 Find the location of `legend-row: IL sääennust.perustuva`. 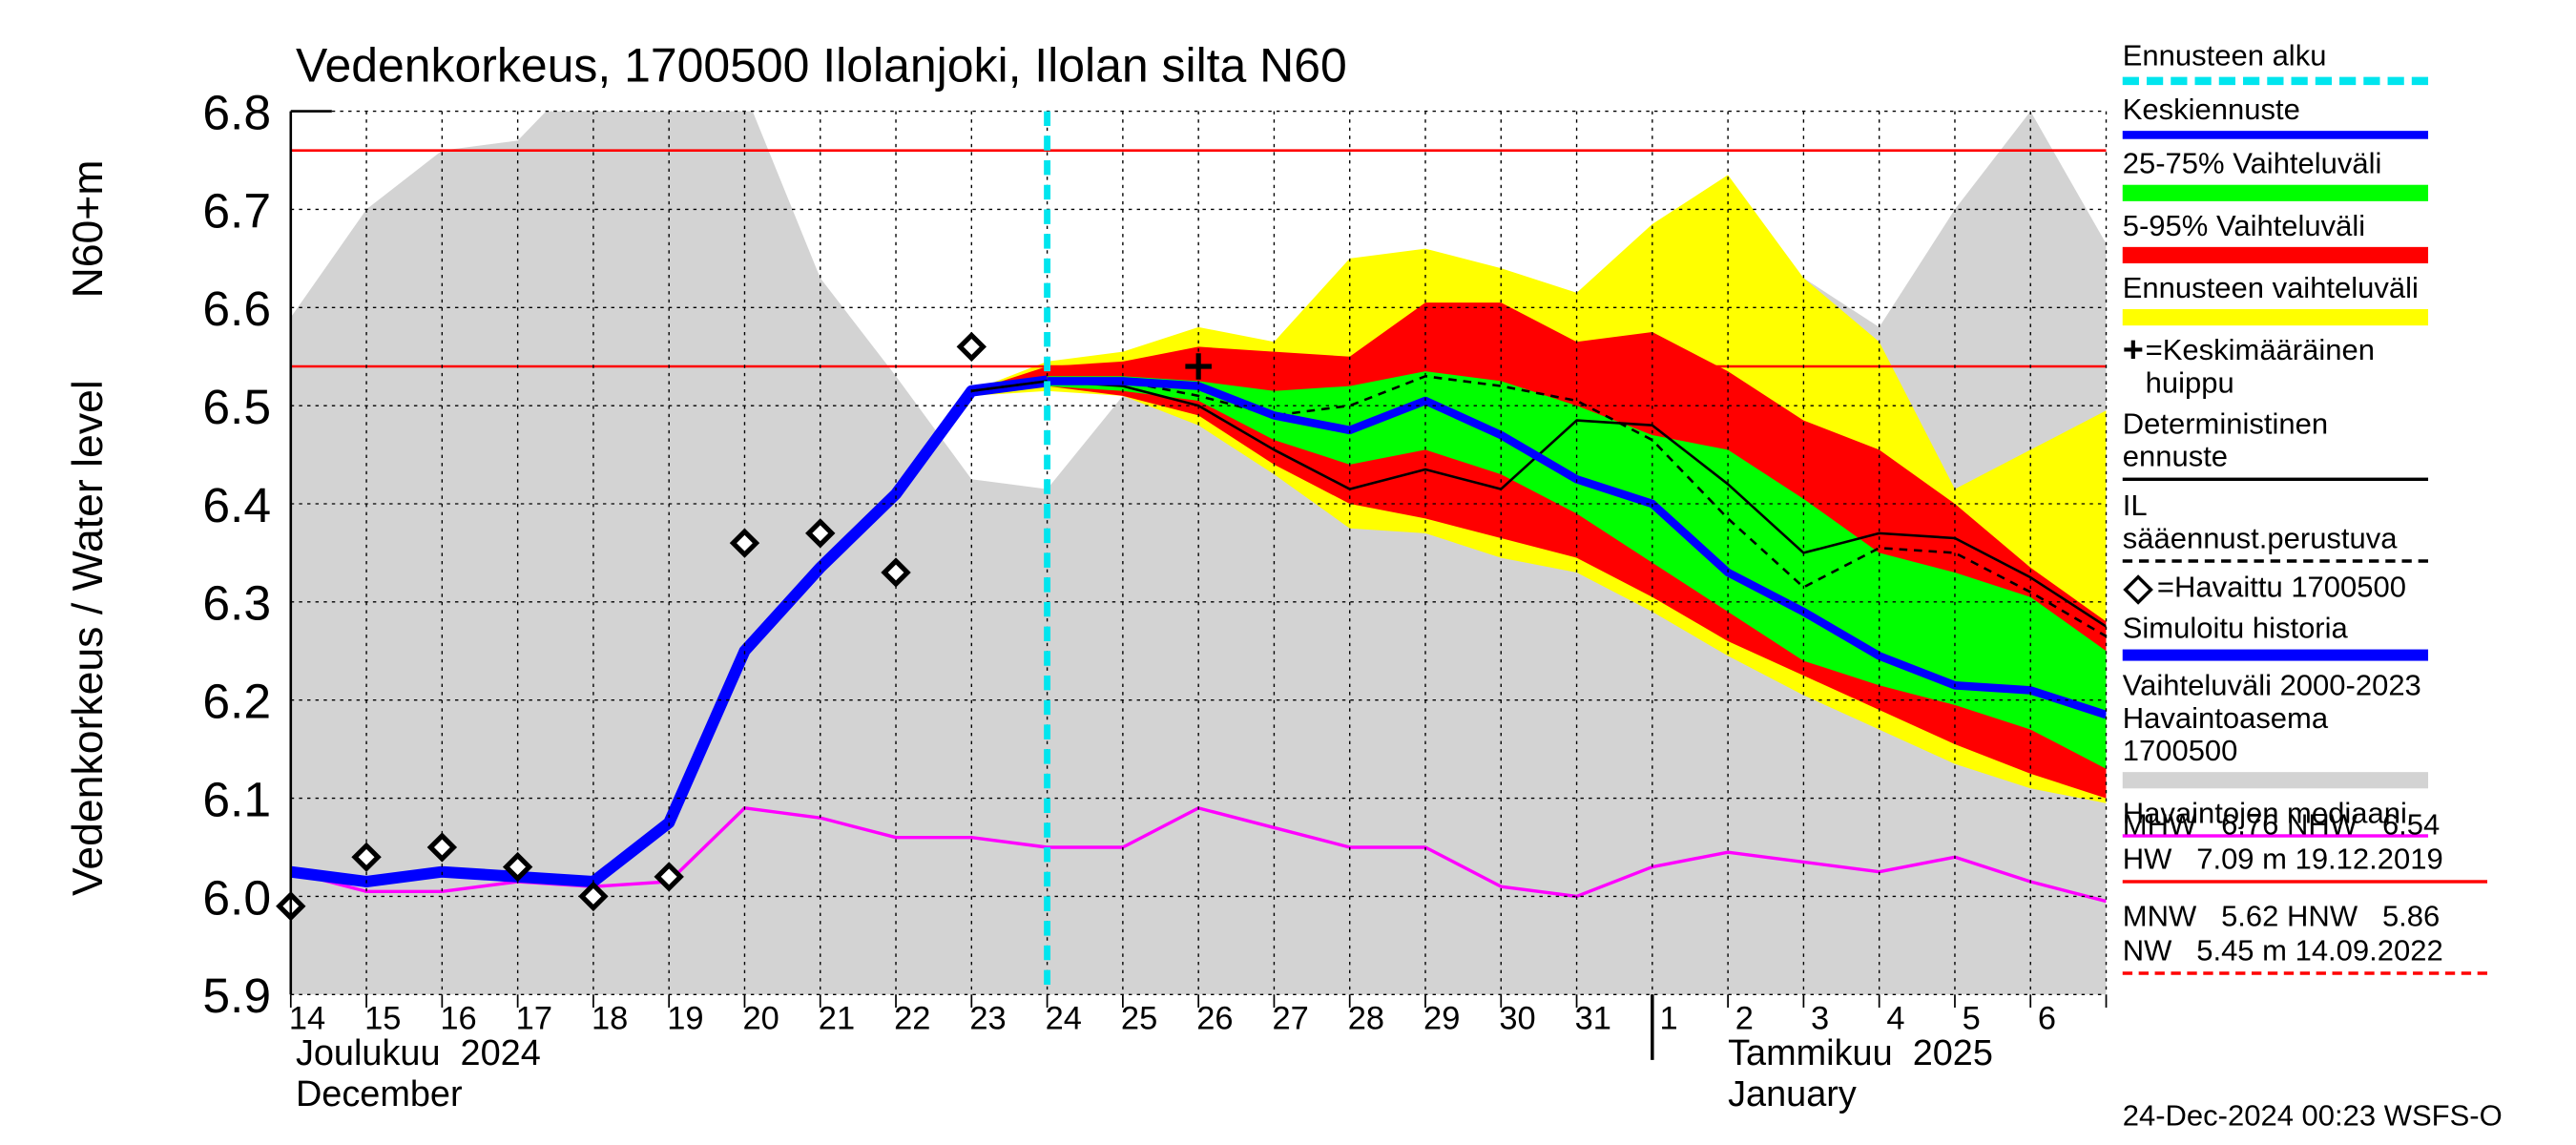

legend-row: IL sääennust.perustuva is located at coordinates (2275, 522).